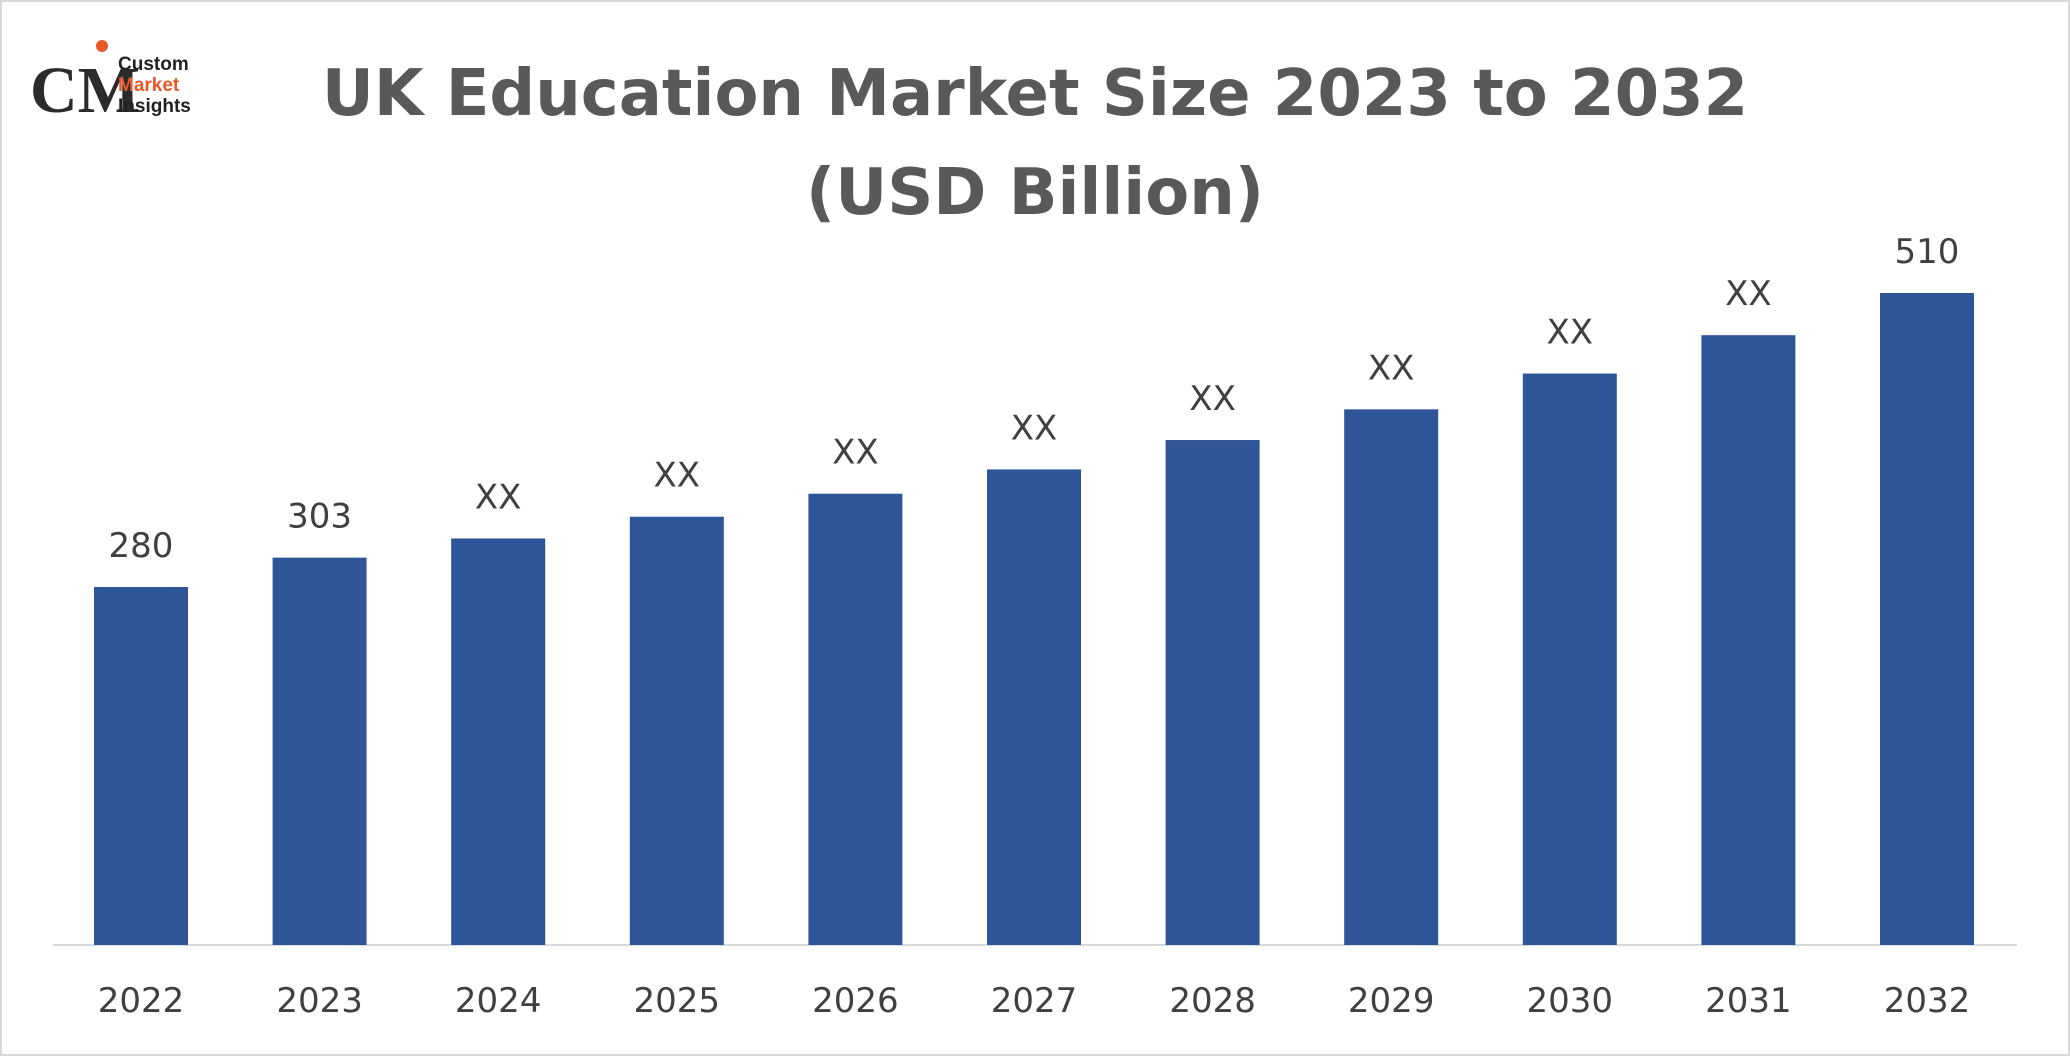 The width and height of the screenshot is (2070, 1056). Describe the element at coordinates (677, 1001) in the screenshot. I see `x-tick-label: 2025` at that location.